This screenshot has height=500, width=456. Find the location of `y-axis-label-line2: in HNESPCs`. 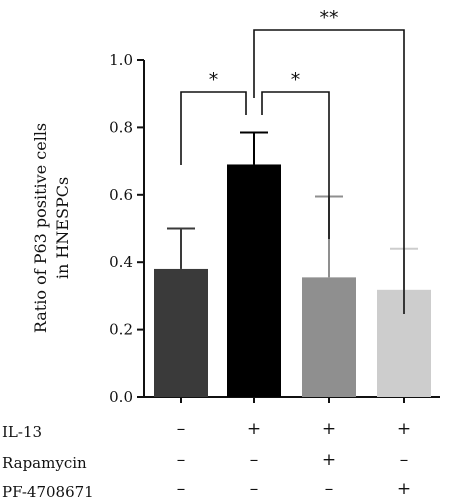

y-axis-label-line2: in HNESPCs is located at coordinates (62, 228).